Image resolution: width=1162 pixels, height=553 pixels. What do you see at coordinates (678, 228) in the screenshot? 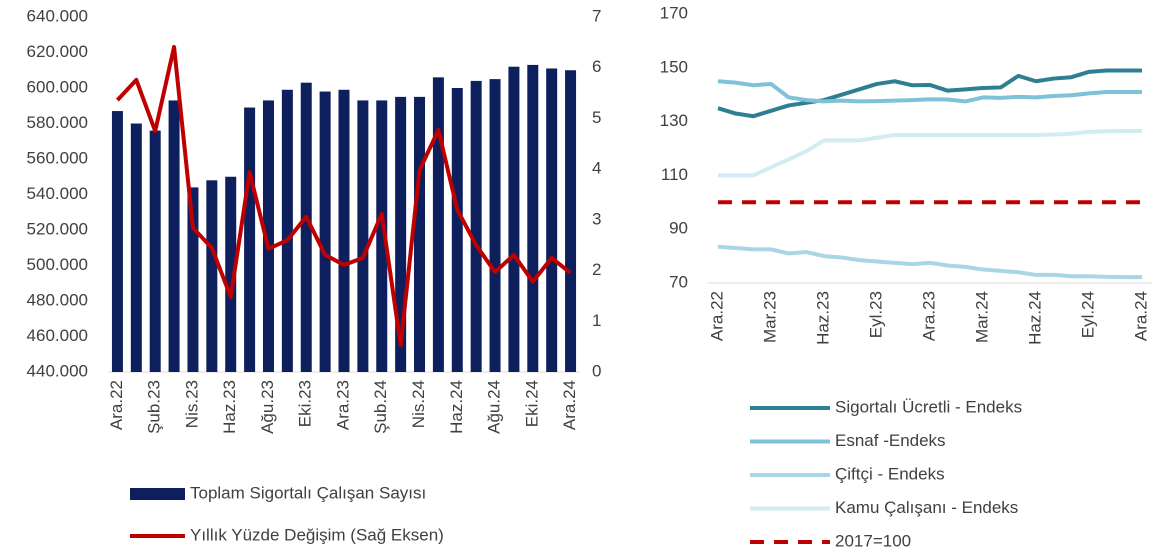
I see `y-tick-label: 90` at bounding box center [678, 228].